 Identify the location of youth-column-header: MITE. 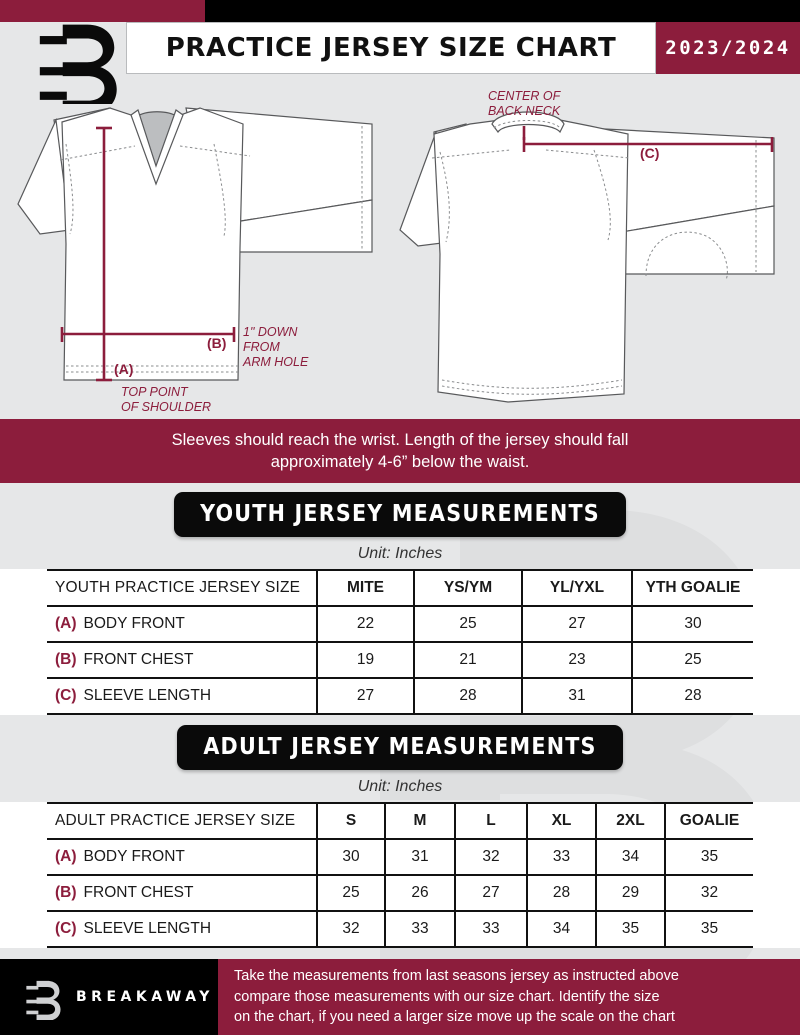
(366, 587).